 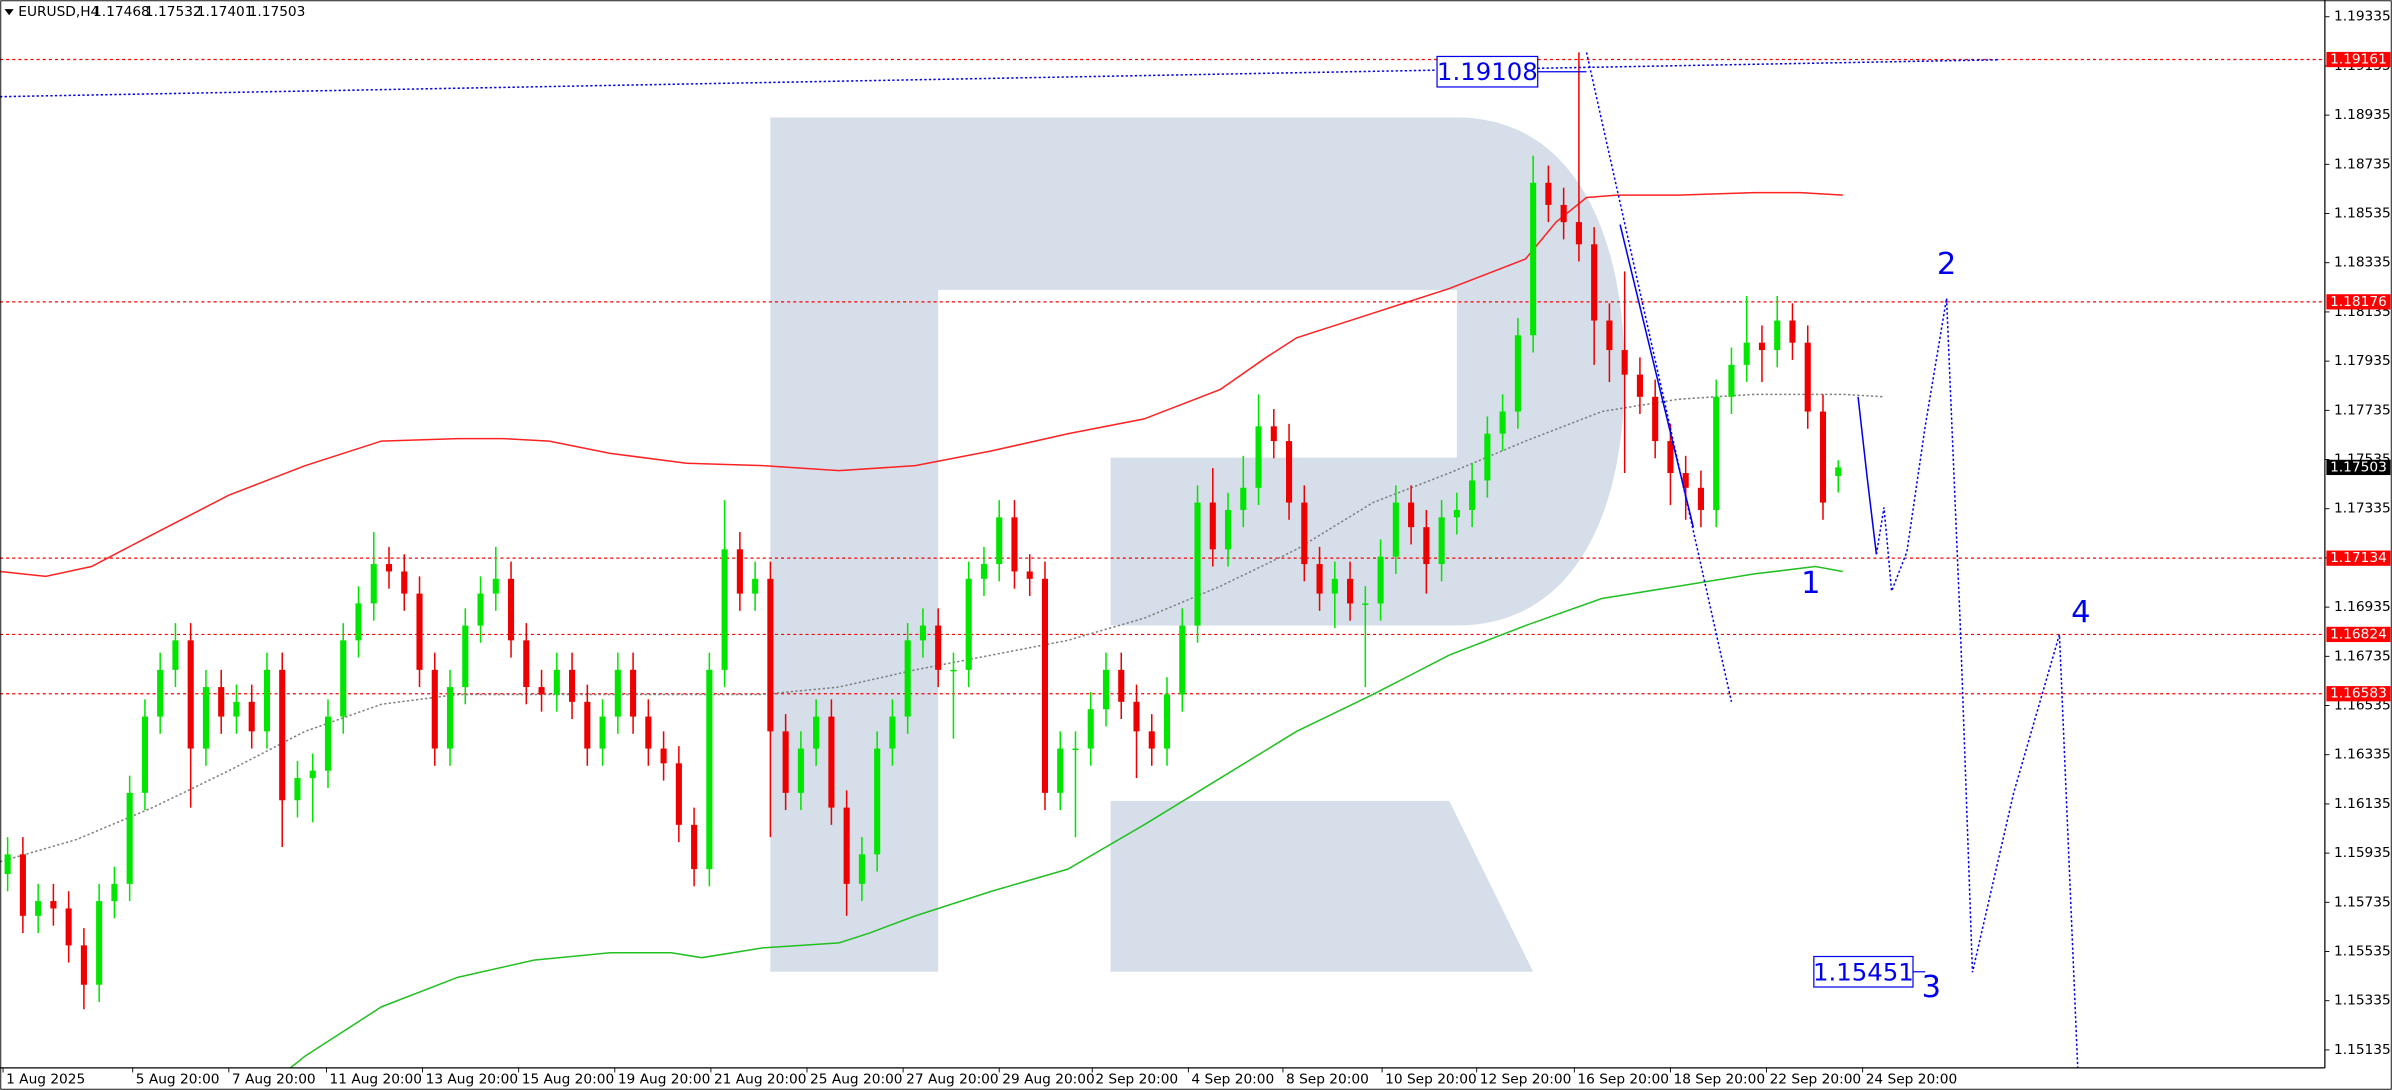 What do you see at coordinates (2362, 706) in the screenshot?
I see `y-tick-label: 1.16535` at bounding box center [2362, 706].